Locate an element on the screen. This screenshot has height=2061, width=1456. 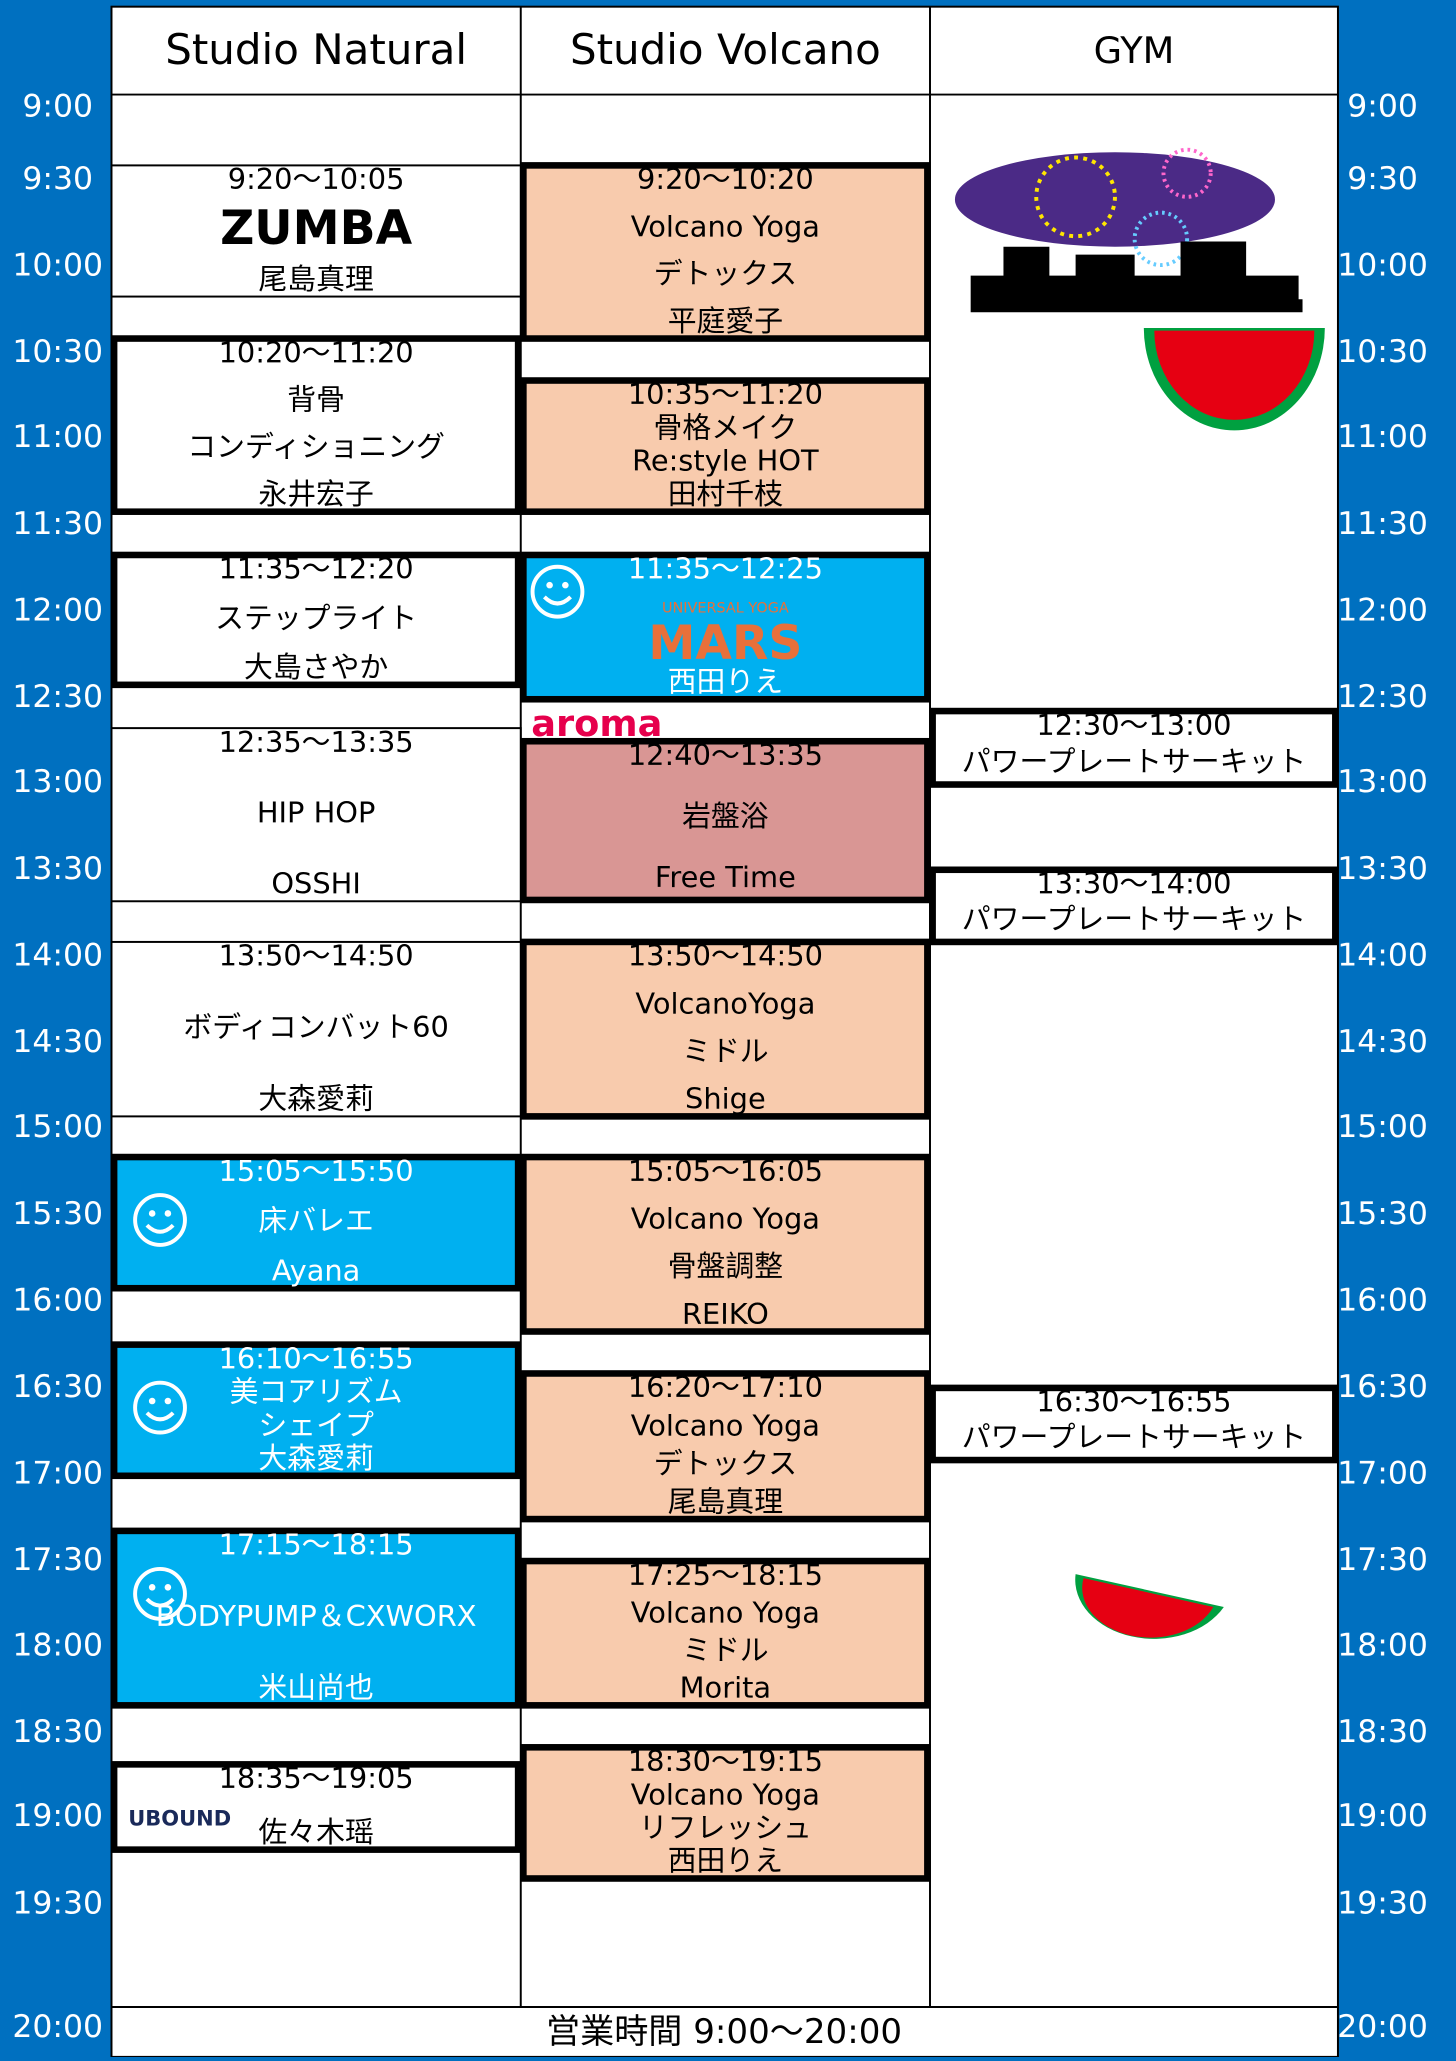
event: 15:05〜15:50 床バレエ Ayana is located at coordinates (316, 1222).